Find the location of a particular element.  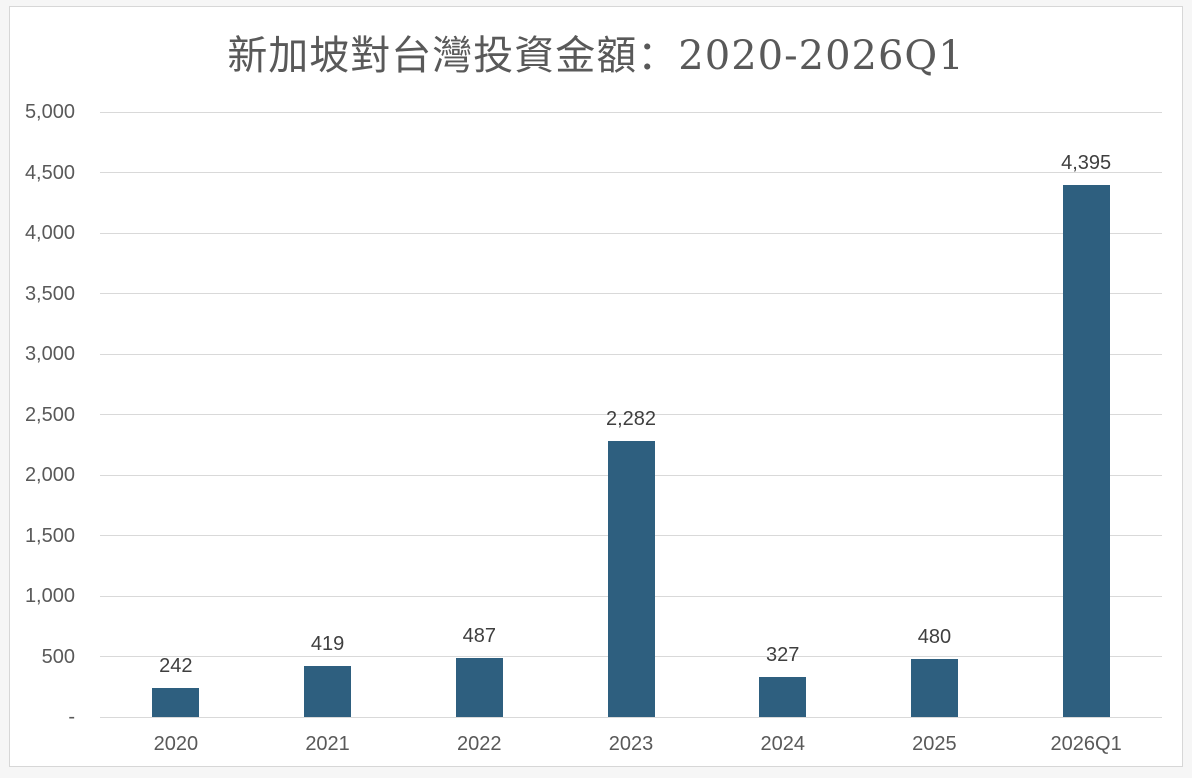

bar-2022 is located at coordinates (479, 687).